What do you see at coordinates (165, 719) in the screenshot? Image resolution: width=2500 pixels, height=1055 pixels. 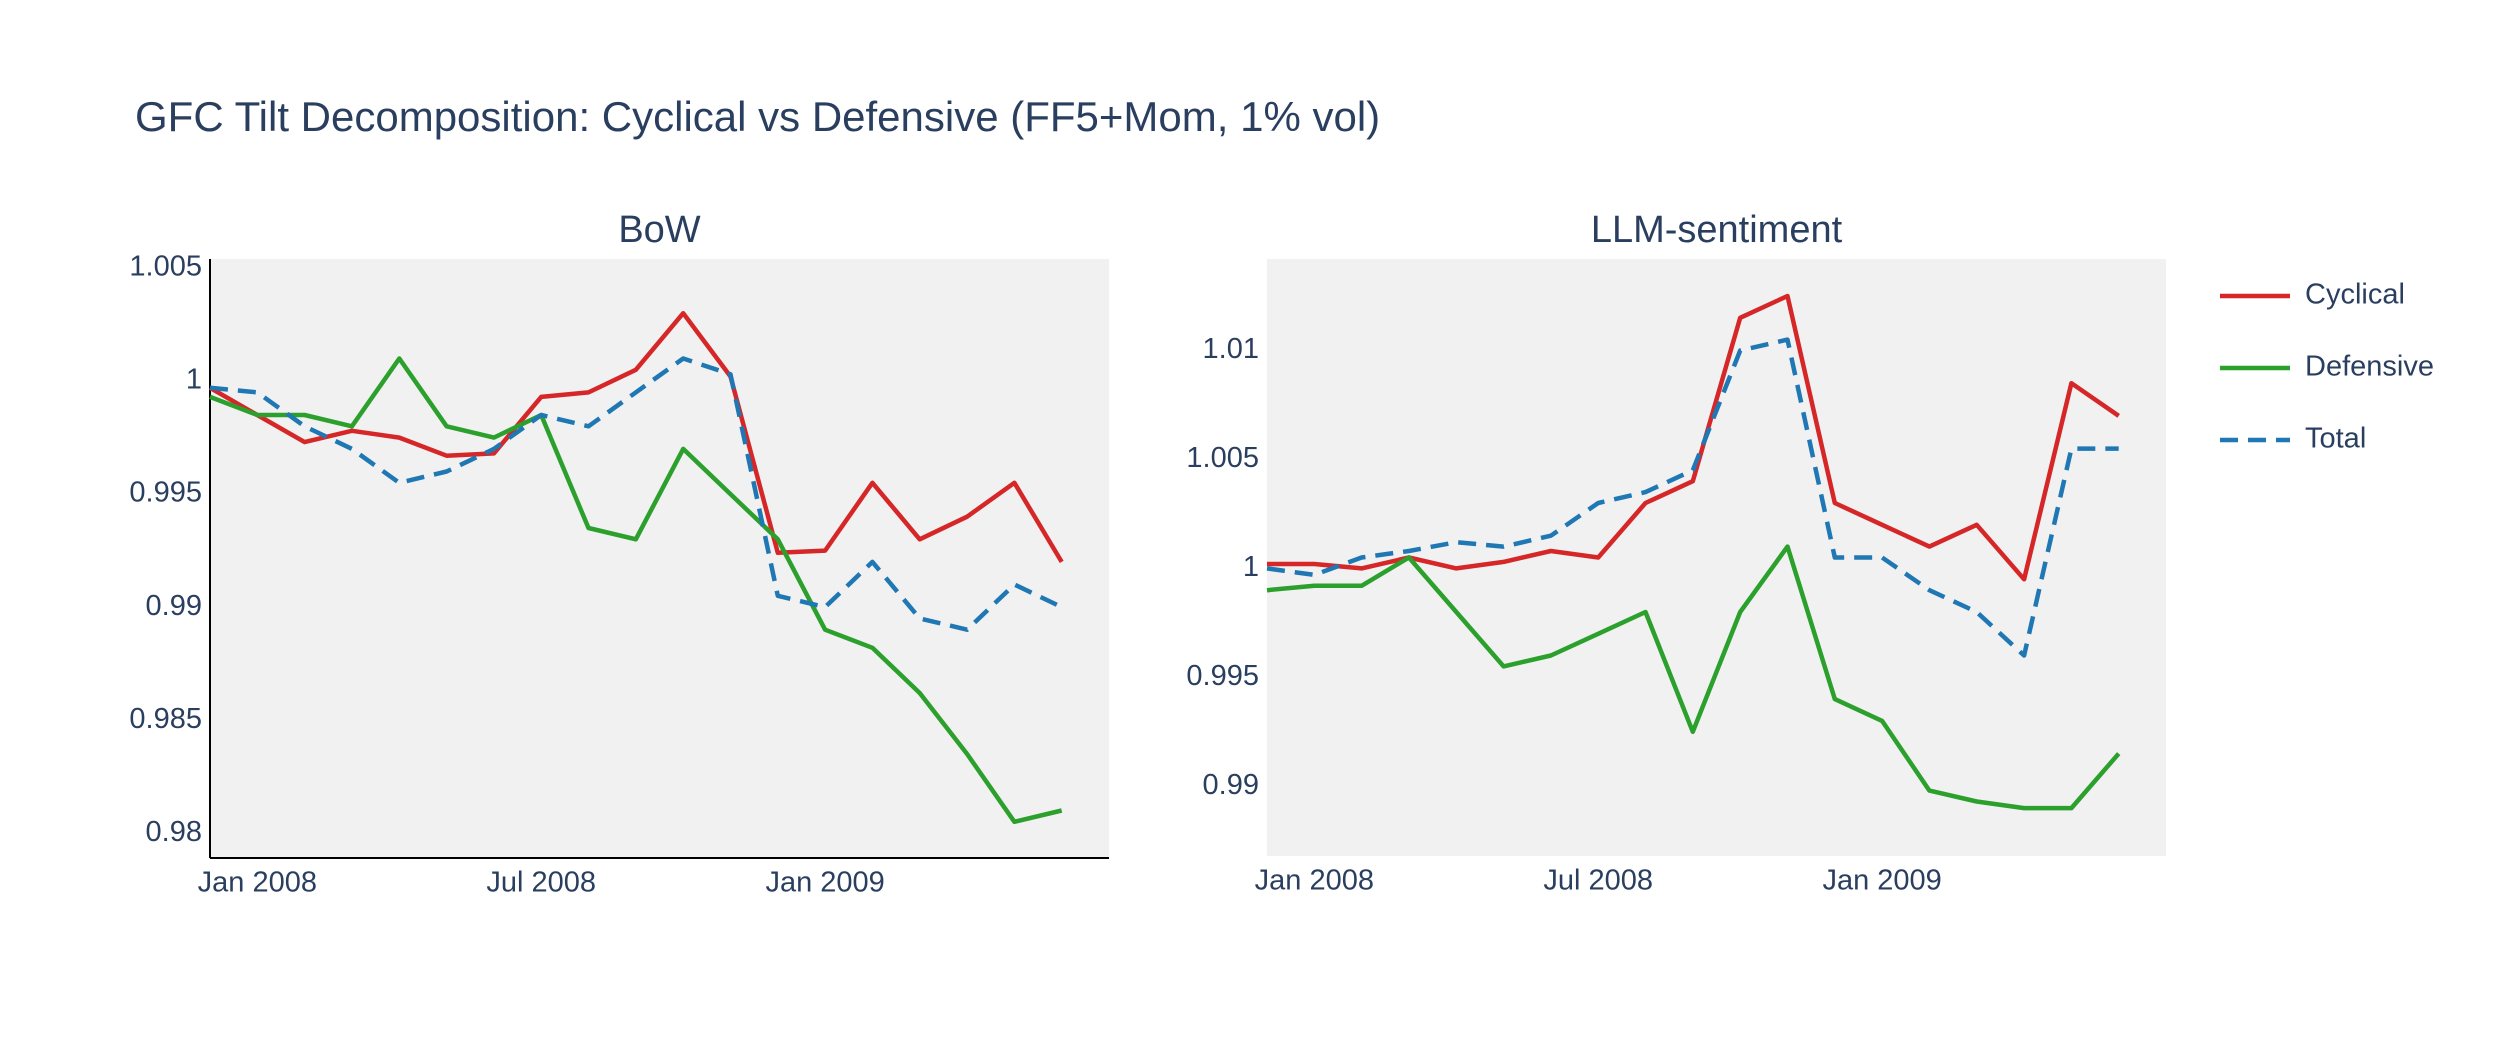 I see `y-tick-label: 0.985` at bounding box center [165, 719].